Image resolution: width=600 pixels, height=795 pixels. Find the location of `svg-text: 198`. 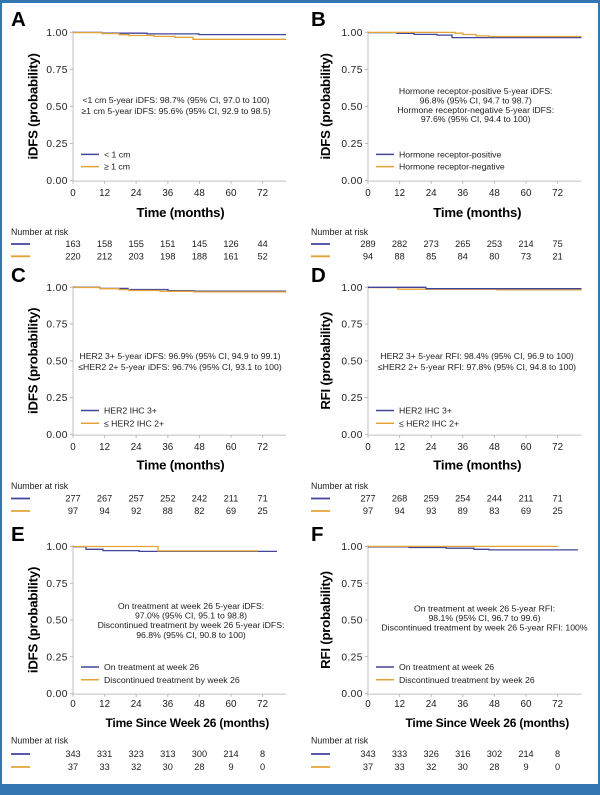

svg-text: 198 is located at coordinates (167, 256).